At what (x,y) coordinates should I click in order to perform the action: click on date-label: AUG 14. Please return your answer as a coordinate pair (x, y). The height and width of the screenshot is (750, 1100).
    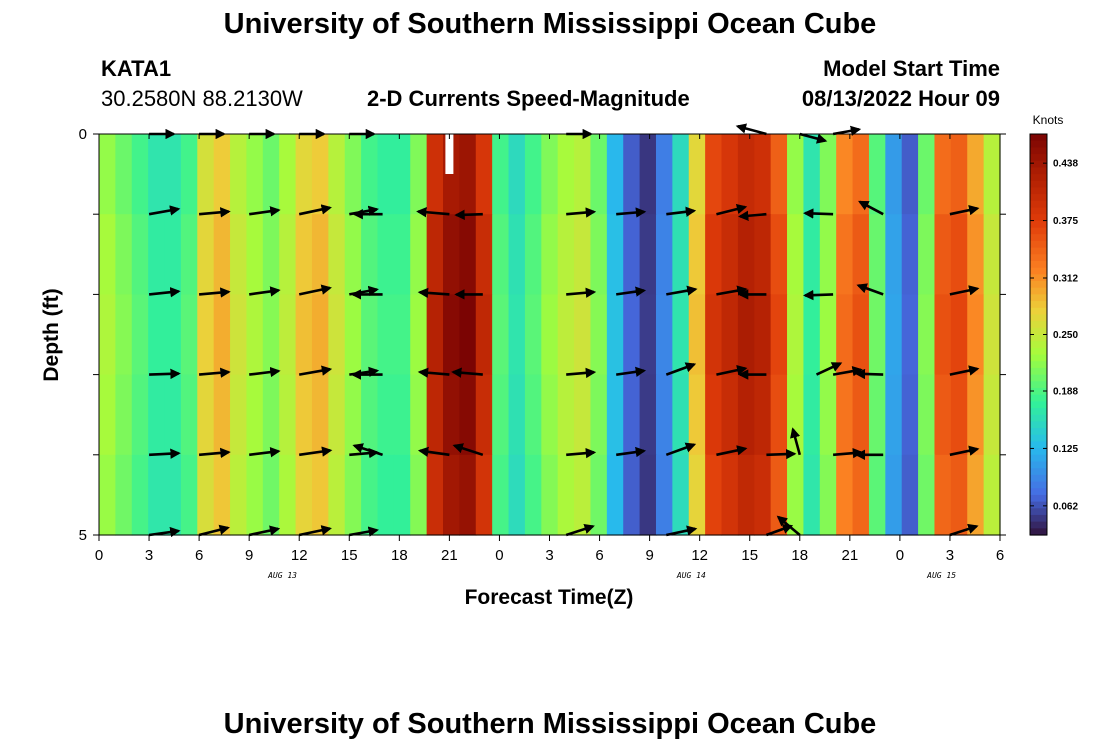
    Looking at the image, I should click on (691, 575).